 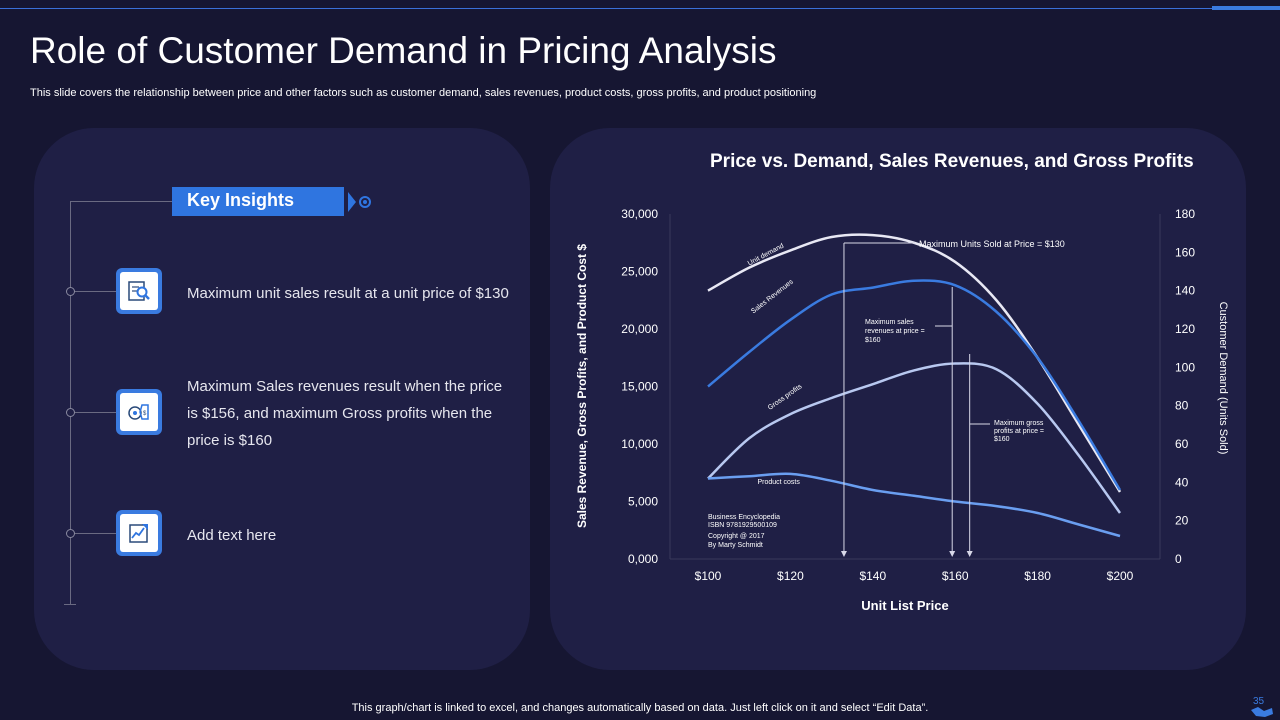 What do you see at coordinates (70, 604) in the screenshot?
I see `tree-bottom-cap` at bounding box center [70, 604].